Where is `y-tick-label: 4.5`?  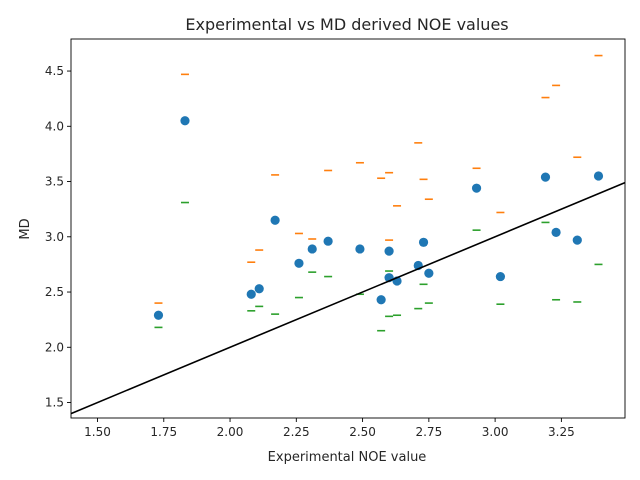 y-tick-label: 4.5 is located at coordinates (54, 71).